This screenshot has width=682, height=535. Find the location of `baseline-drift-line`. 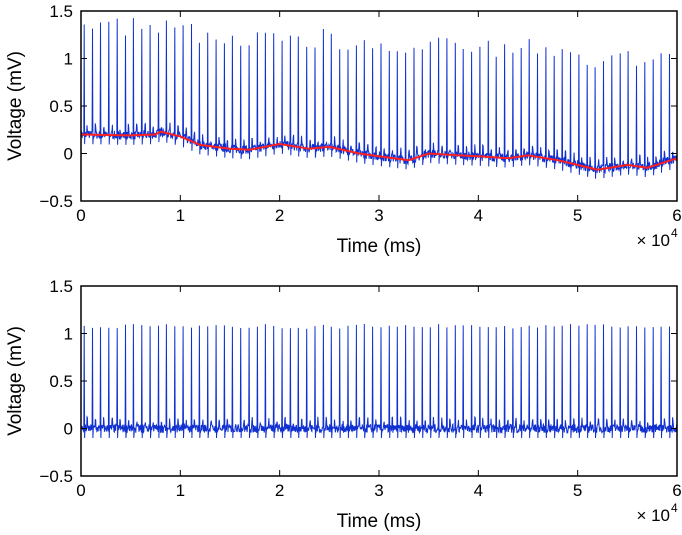

baseline-drift-line is located at coordinates (379, 150).